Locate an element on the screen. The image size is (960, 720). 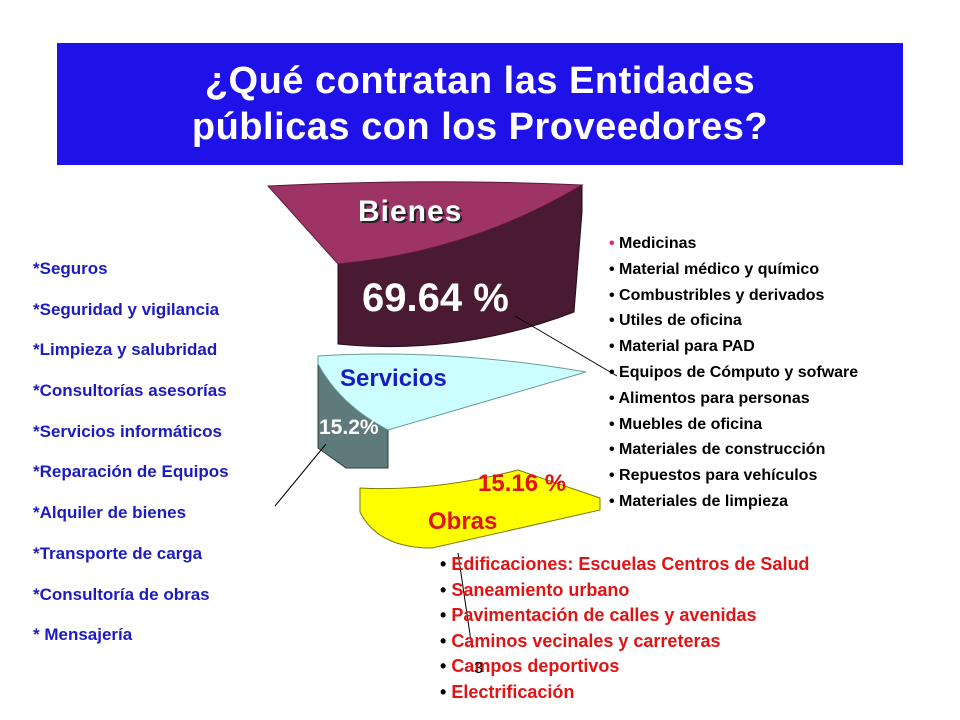
services-list-item-text: *Transporte de carga is located at coordinates (118, 553).